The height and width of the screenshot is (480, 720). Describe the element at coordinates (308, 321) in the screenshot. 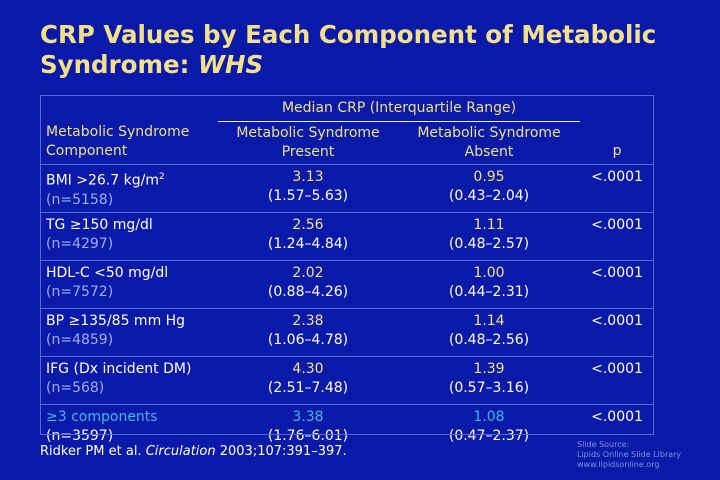

I see `present-median: 2.38` at that location.